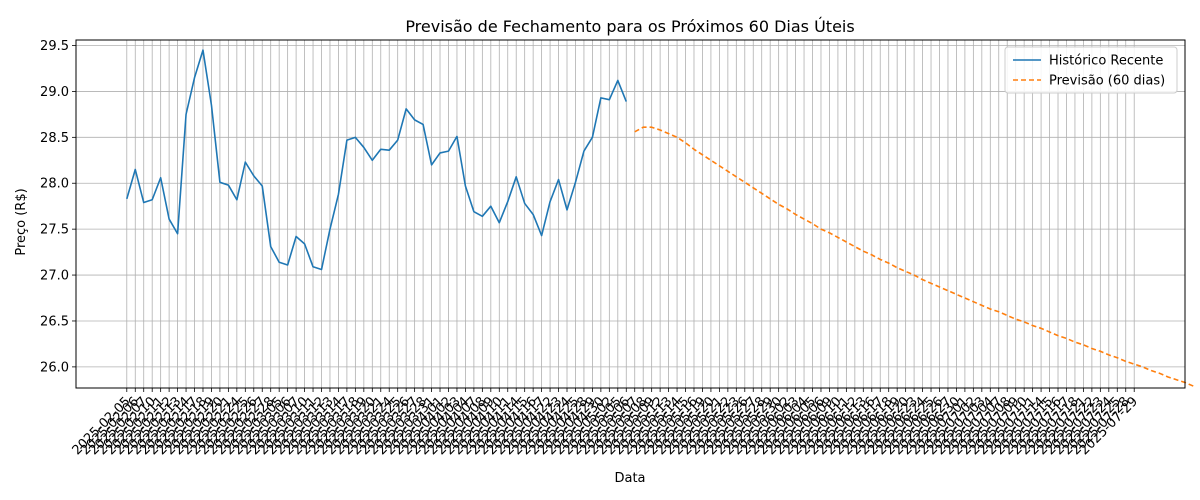 This screenshot has height=500, width=1200. What do you see at coordinates (54, 184) in the screenshot?
I see `y-tick-label: 28.0` at bounding box center [54, 184].